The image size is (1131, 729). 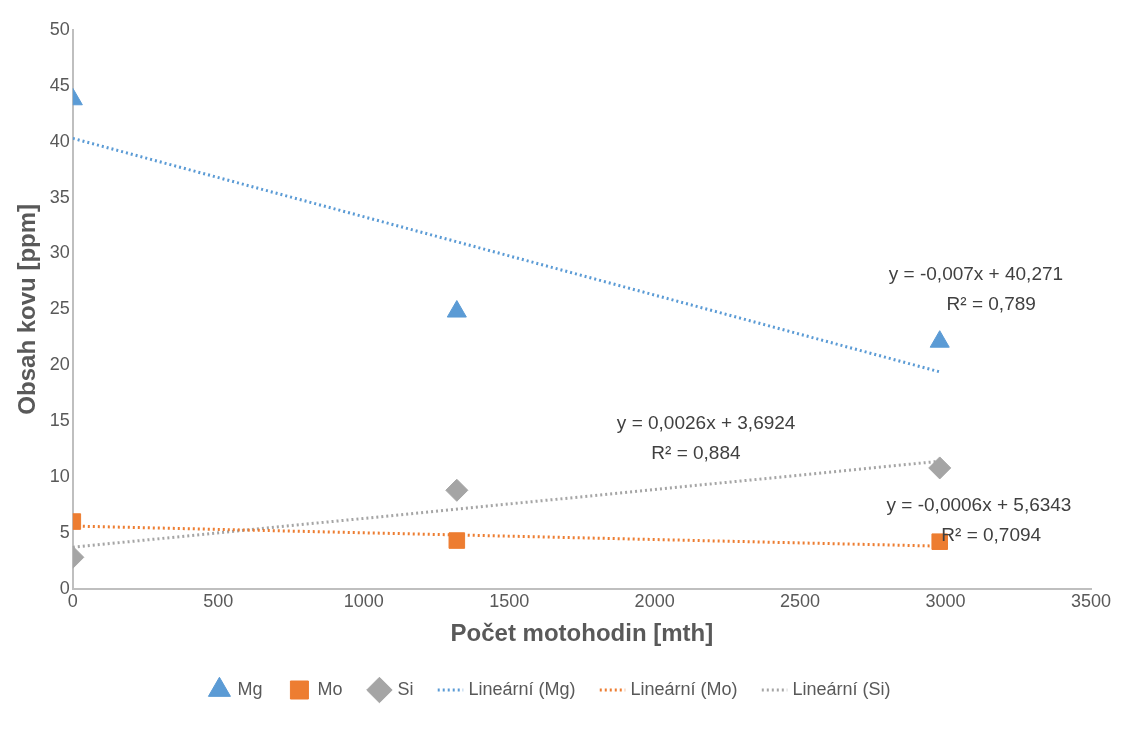 I want to click on legend-label: Lineární (Mo), so click(x=684, y=688).